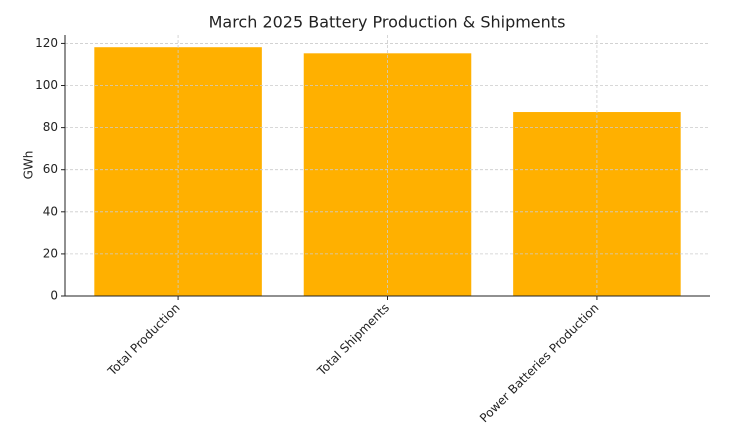 The image size is (750, 423). Describe the element at coordinates (353, 340) in the screenshot. I see `x-tick-label: Total Shipments` at that location.